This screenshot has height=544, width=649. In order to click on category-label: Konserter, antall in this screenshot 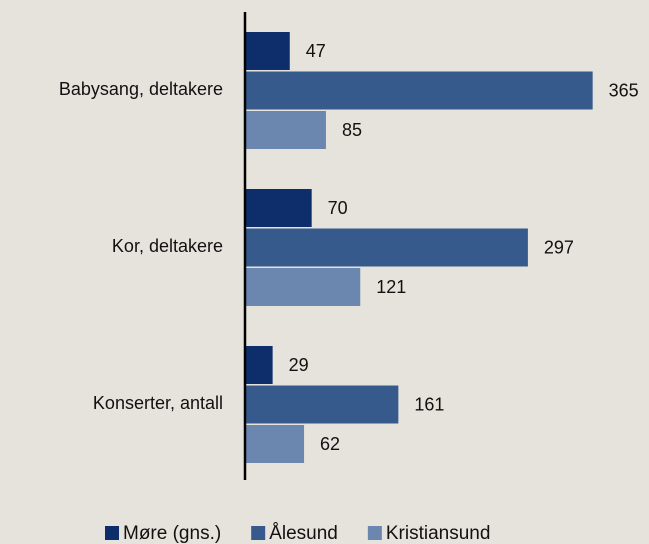, I will do `click(158, 403)`.